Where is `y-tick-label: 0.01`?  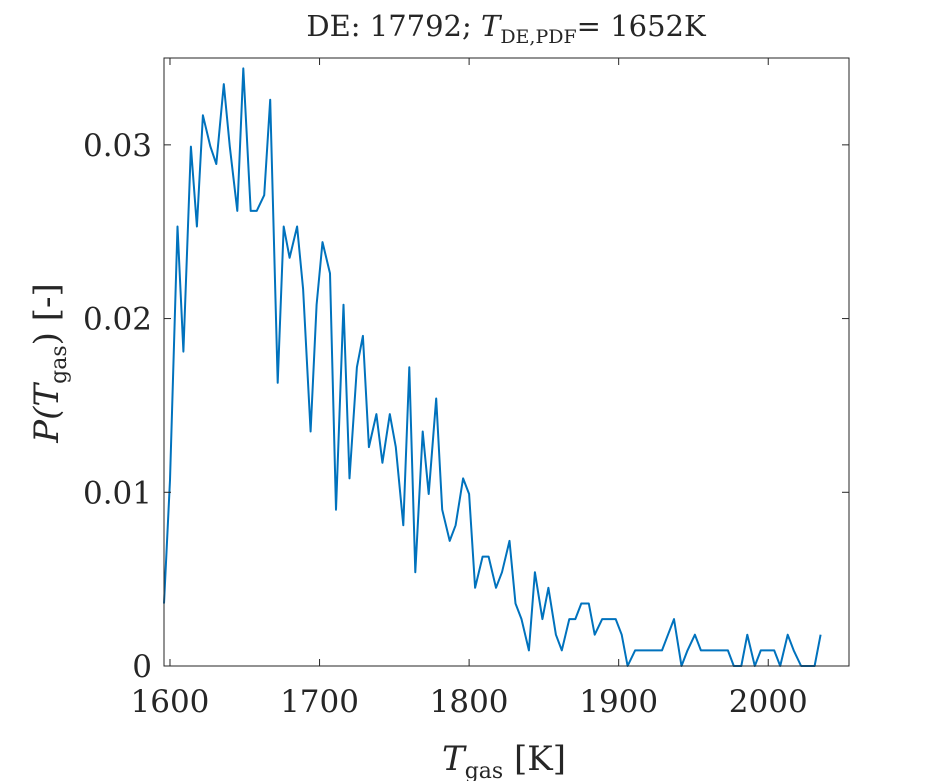 y-tick-label: 0.01 is located at coordinates (117, 493).